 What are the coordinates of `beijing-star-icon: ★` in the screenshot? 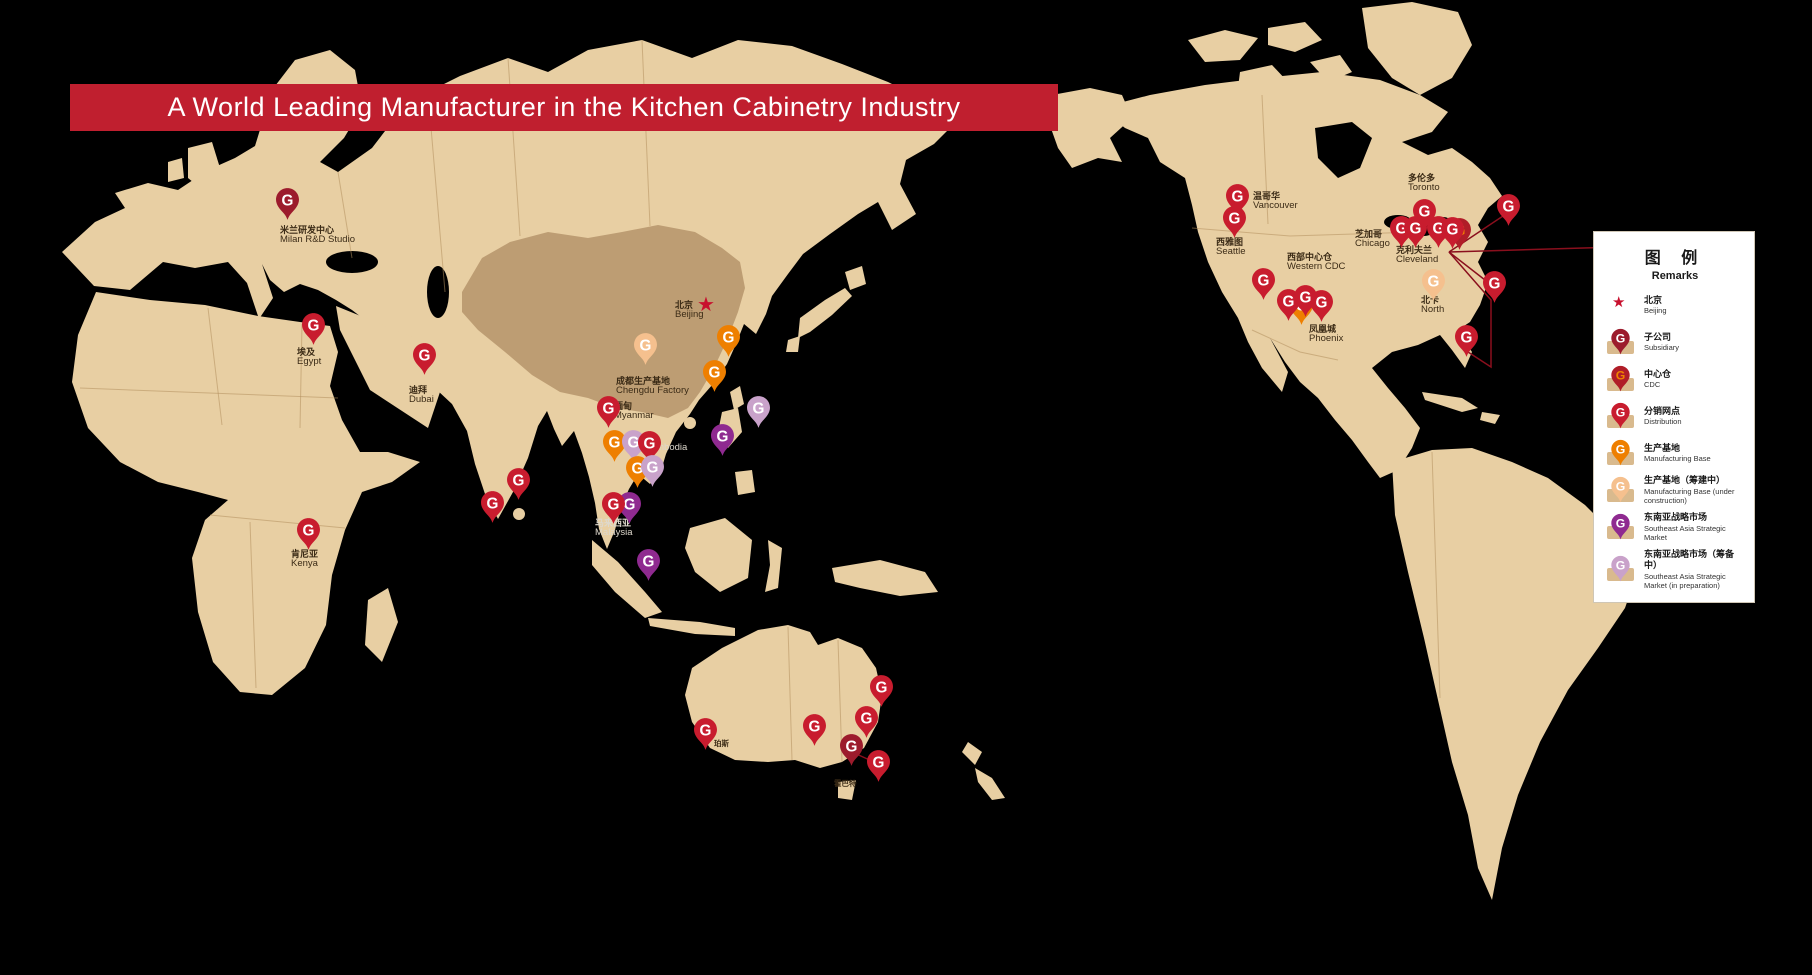 It's located at (1621, 305).